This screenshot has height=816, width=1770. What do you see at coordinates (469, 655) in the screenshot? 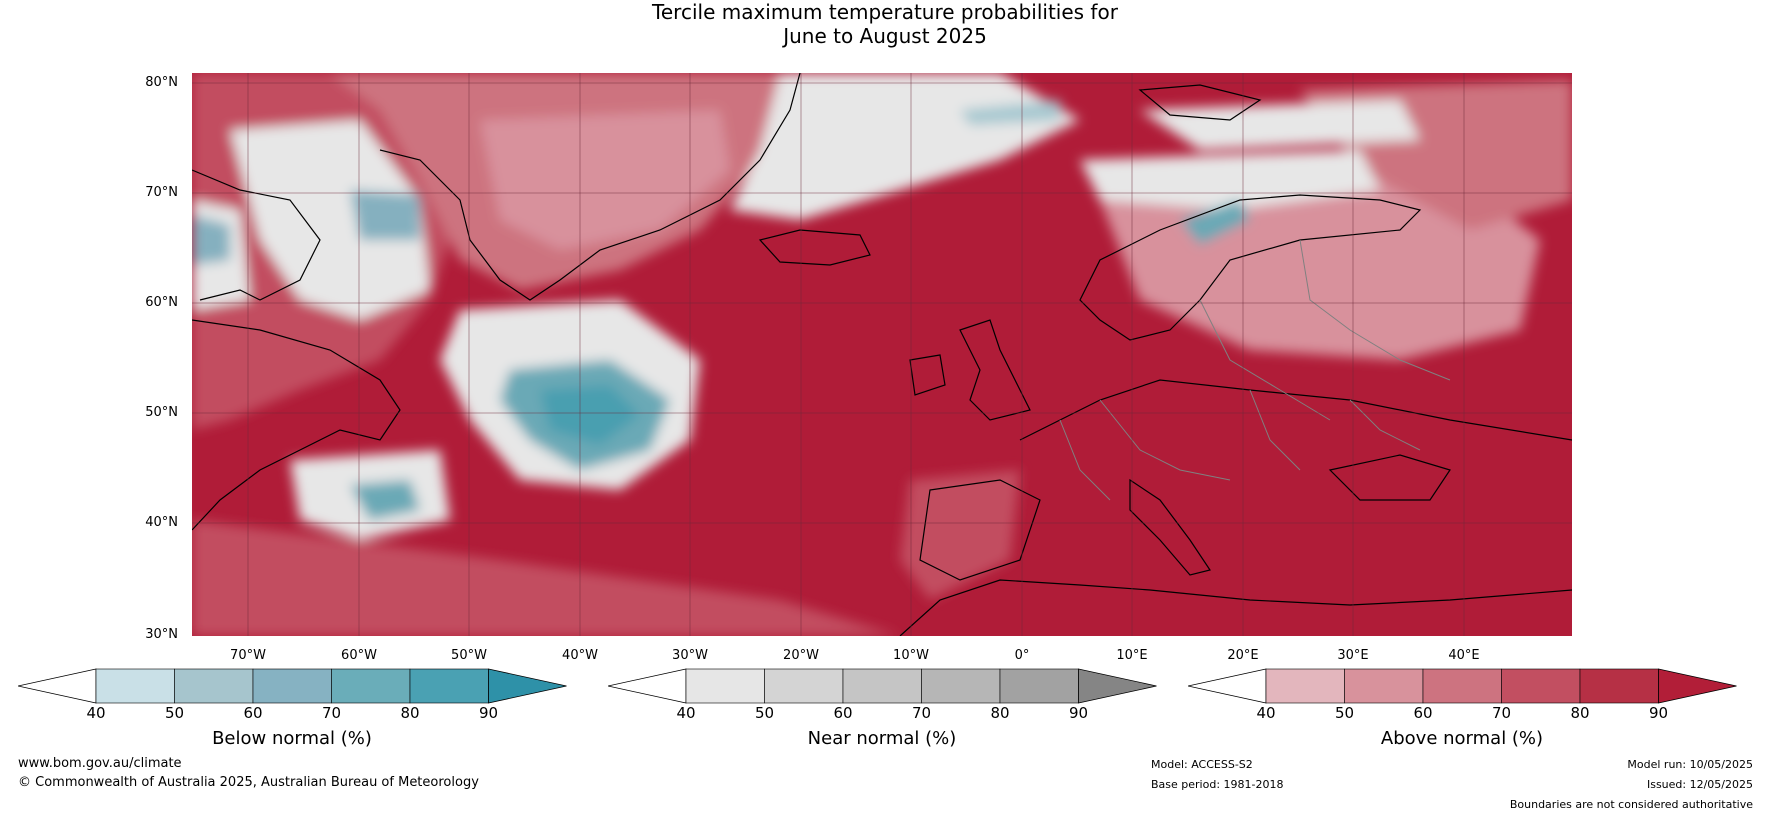
I see `lon-label-50w: 50°W` at bounding box center [469, 655].